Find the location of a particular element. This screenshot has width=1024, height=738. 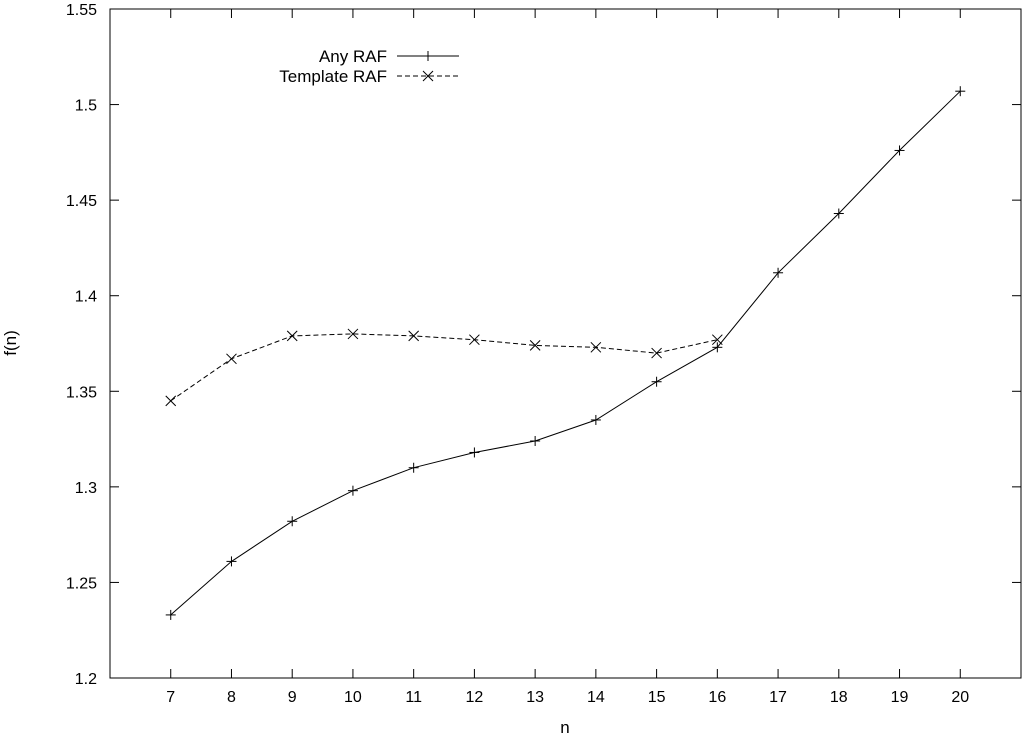

legend-label-any-raf: Any RAF is located at coordinates (353, 56).